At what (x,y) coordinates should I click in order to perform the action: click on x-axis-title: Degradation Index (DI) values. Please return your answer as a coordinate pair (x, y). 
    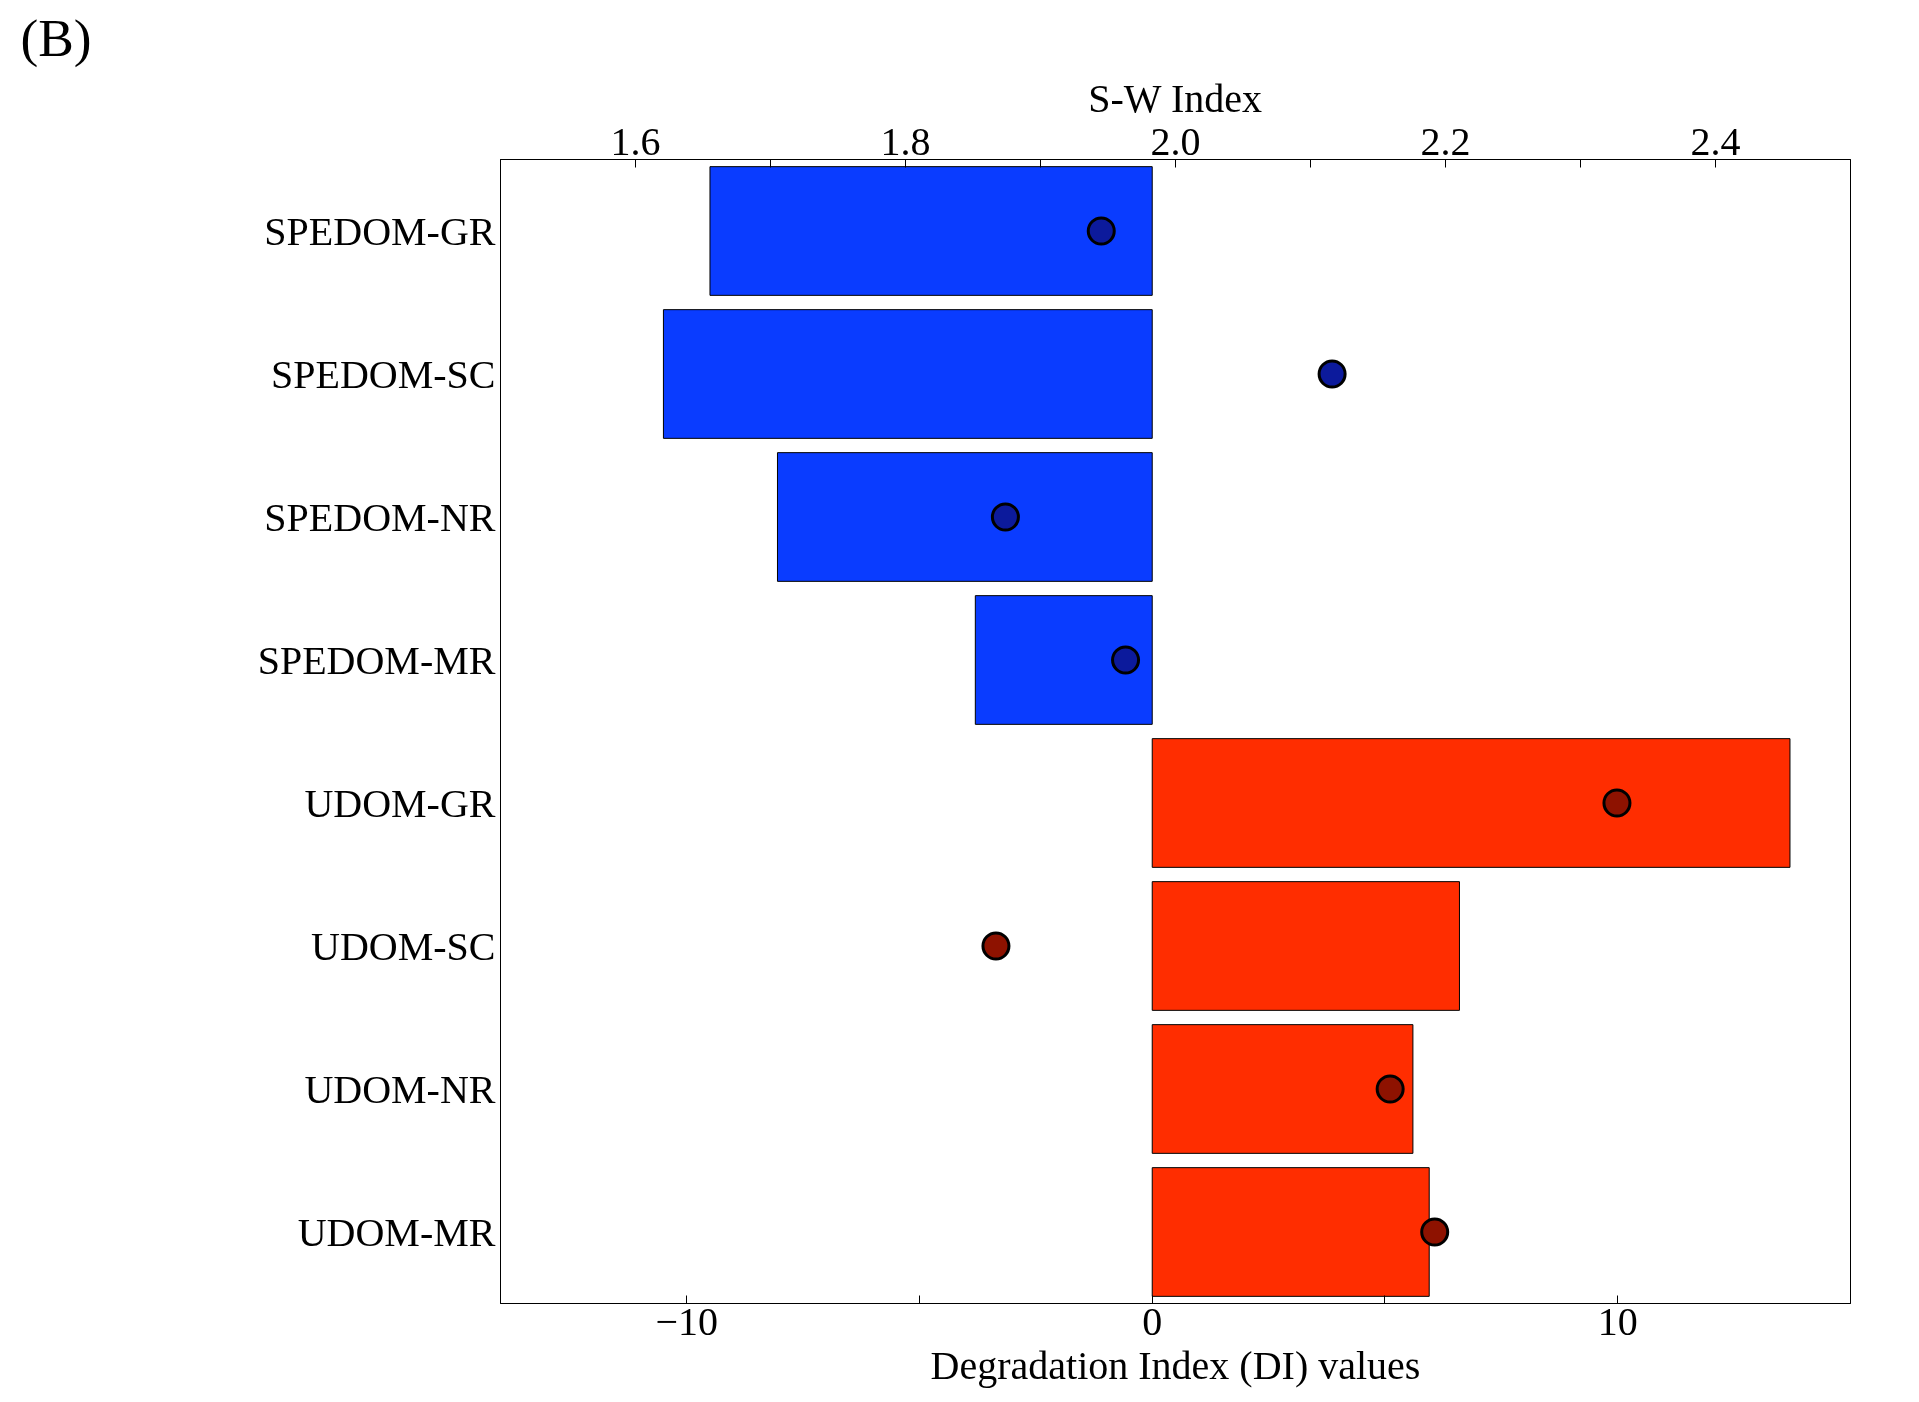
    Looking at the image, I should click on (1175, 1365).